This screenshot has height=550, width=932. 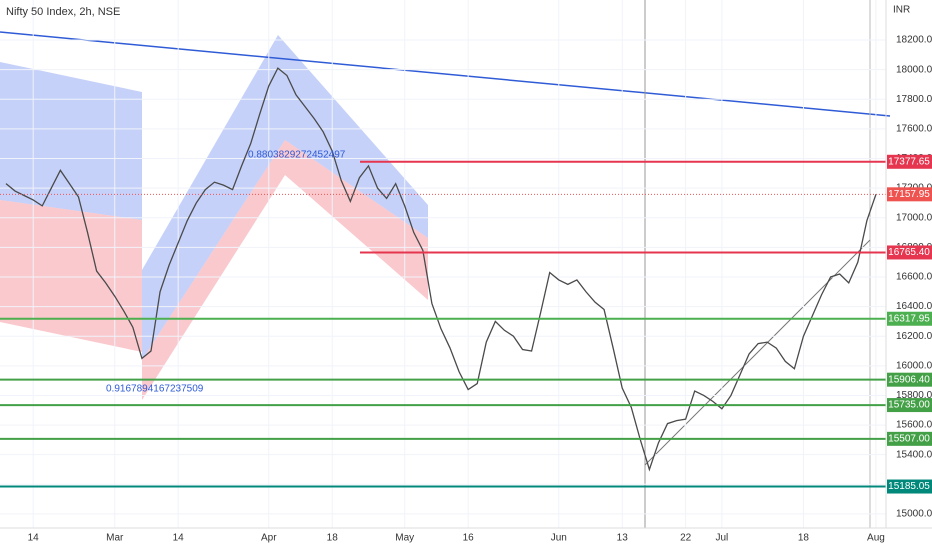 What do you see at coordinates (914, 217) in the screenshot?
I see `y-tick-label: 17000.00` at bounding box center [914, 217].